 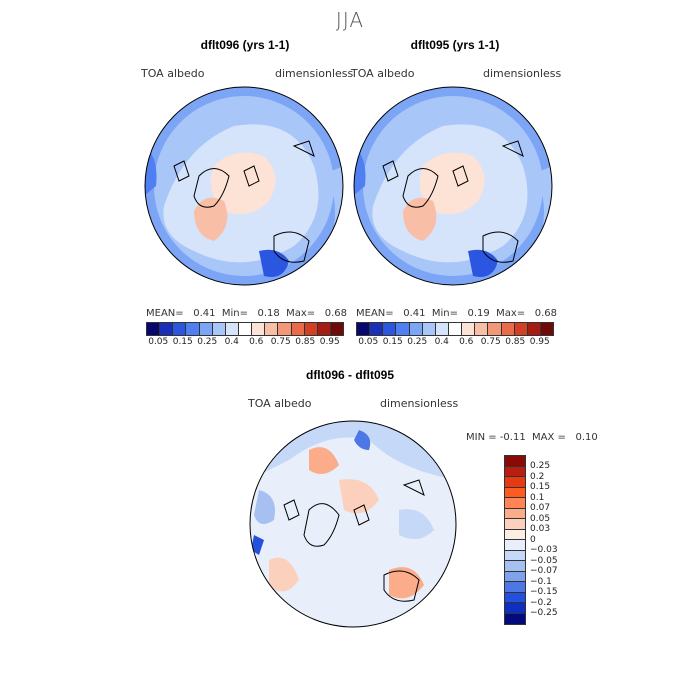 I want to click on colorbar-tick-label: −0.03, so click(x=544, y=550).